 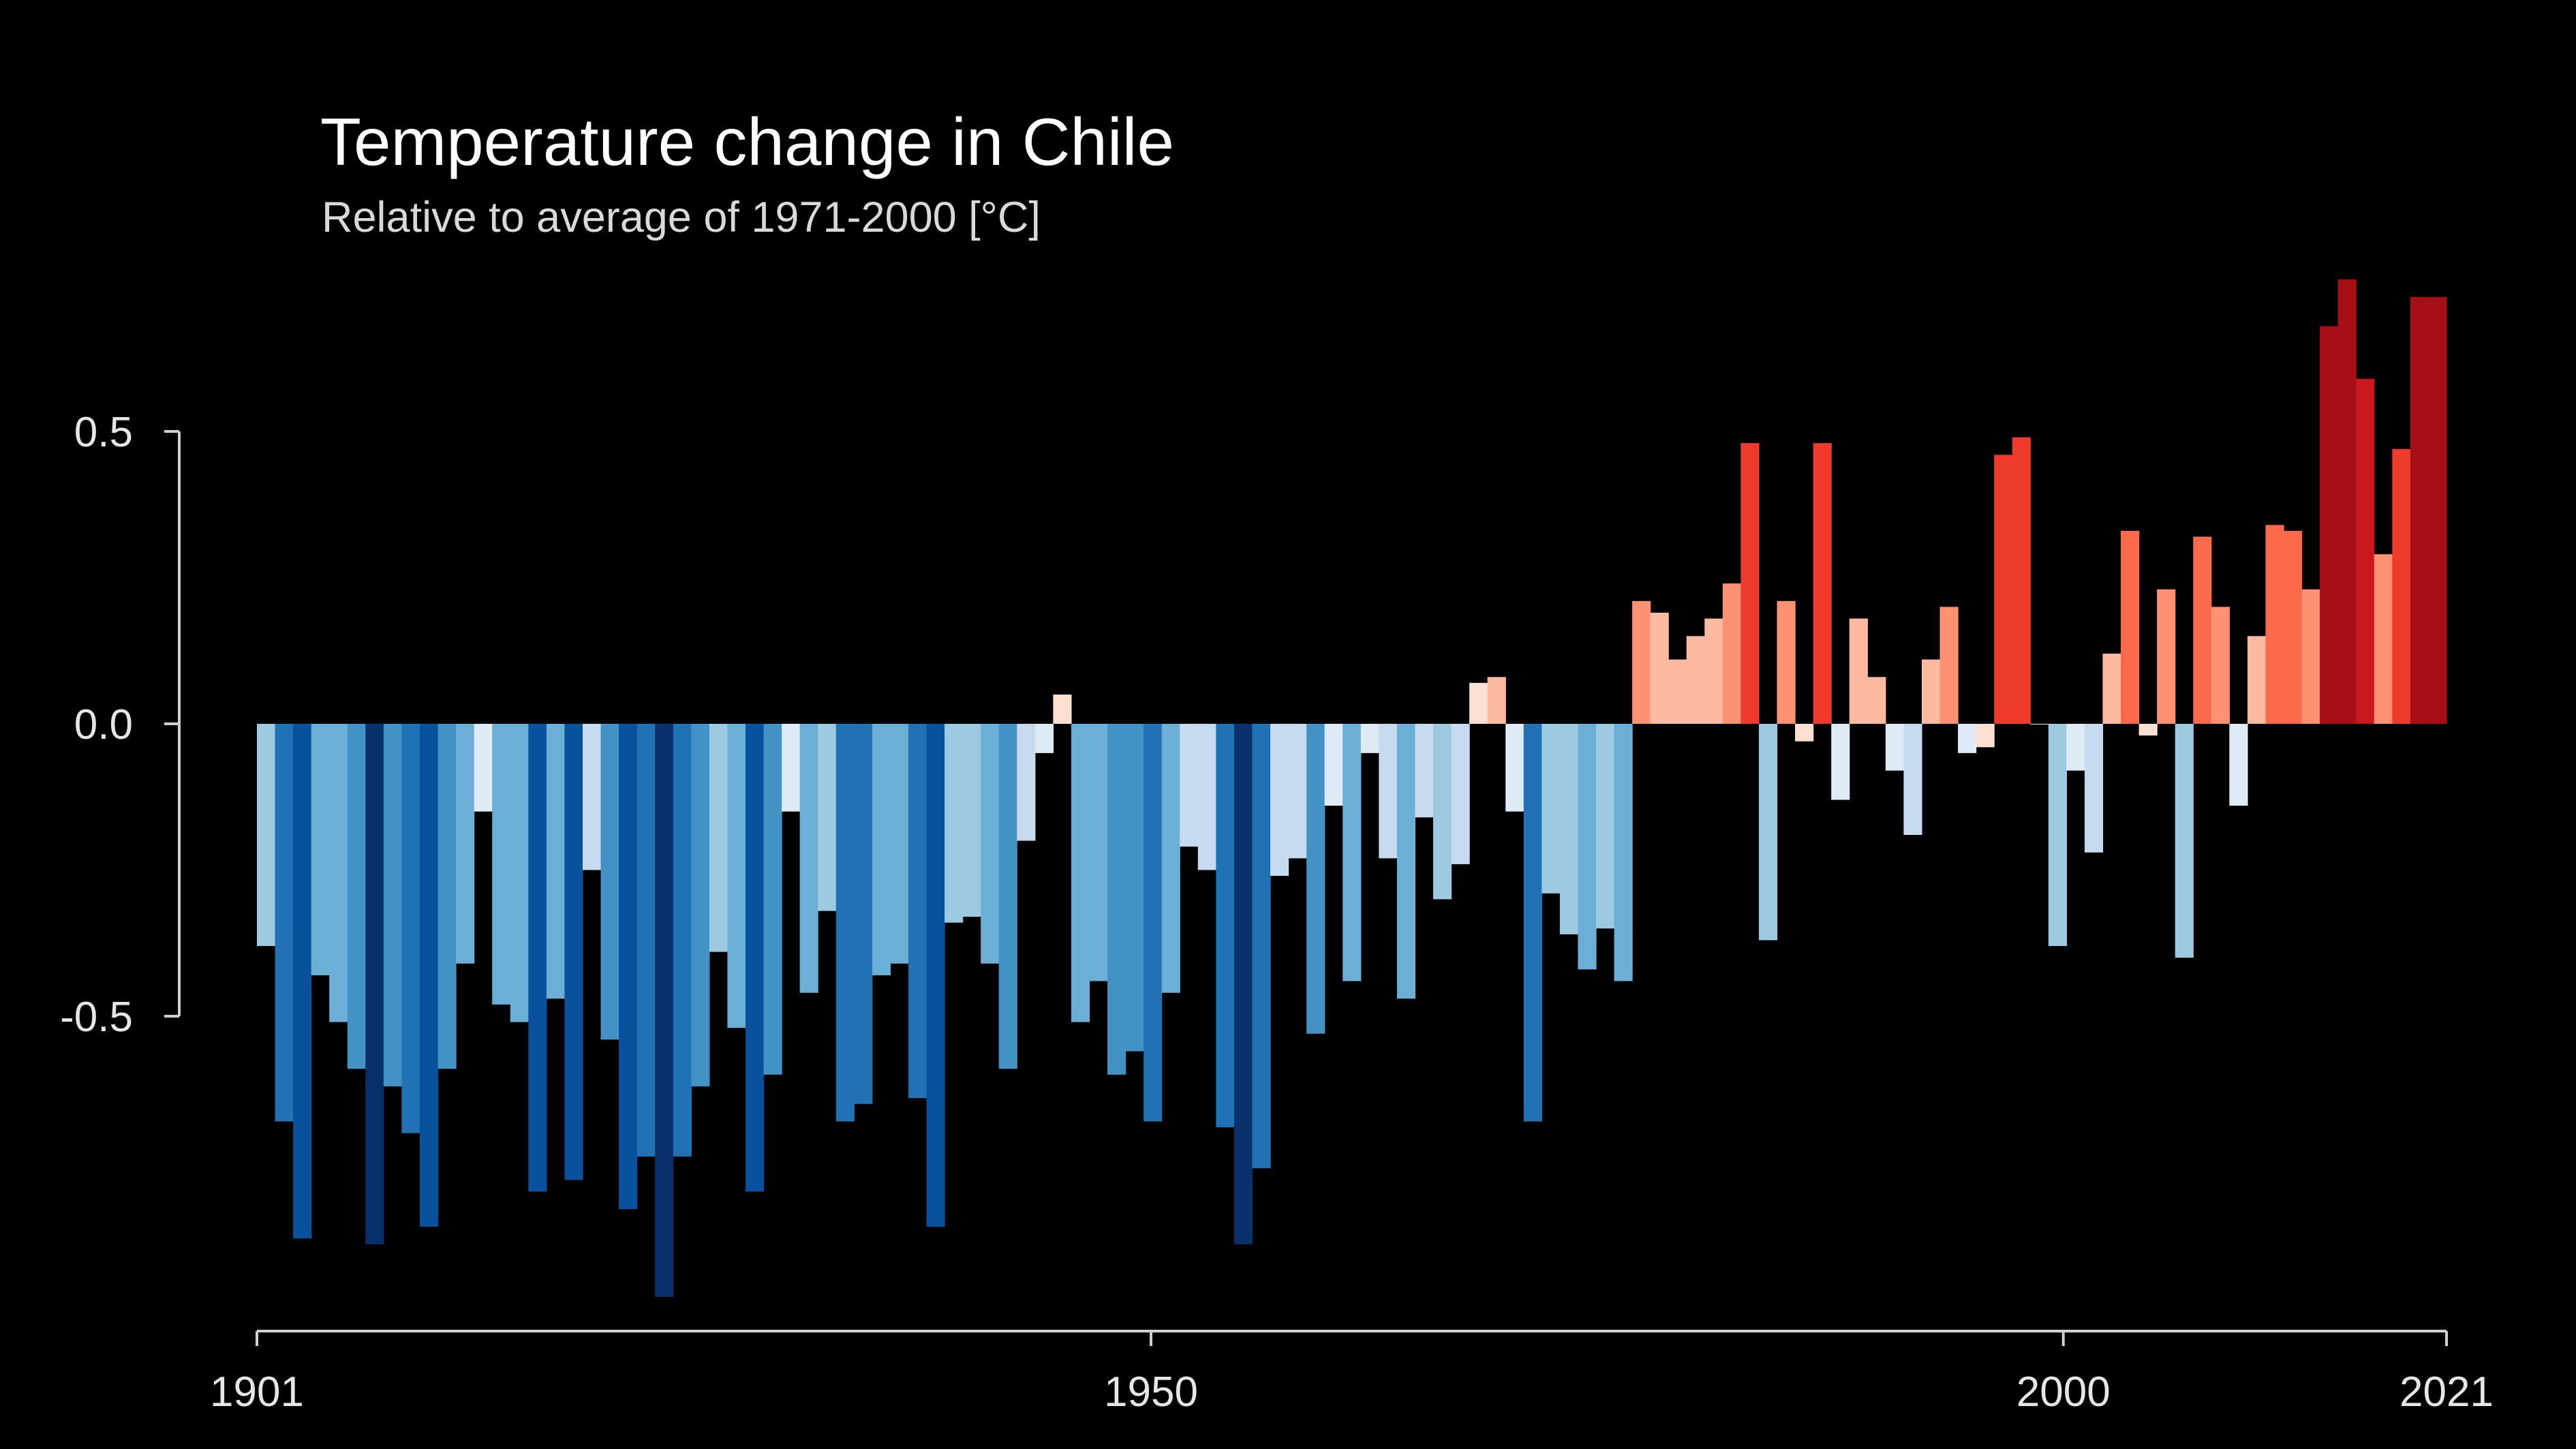 I want to click on x-tick-label: 2000, so click(x=2064, y=1392).